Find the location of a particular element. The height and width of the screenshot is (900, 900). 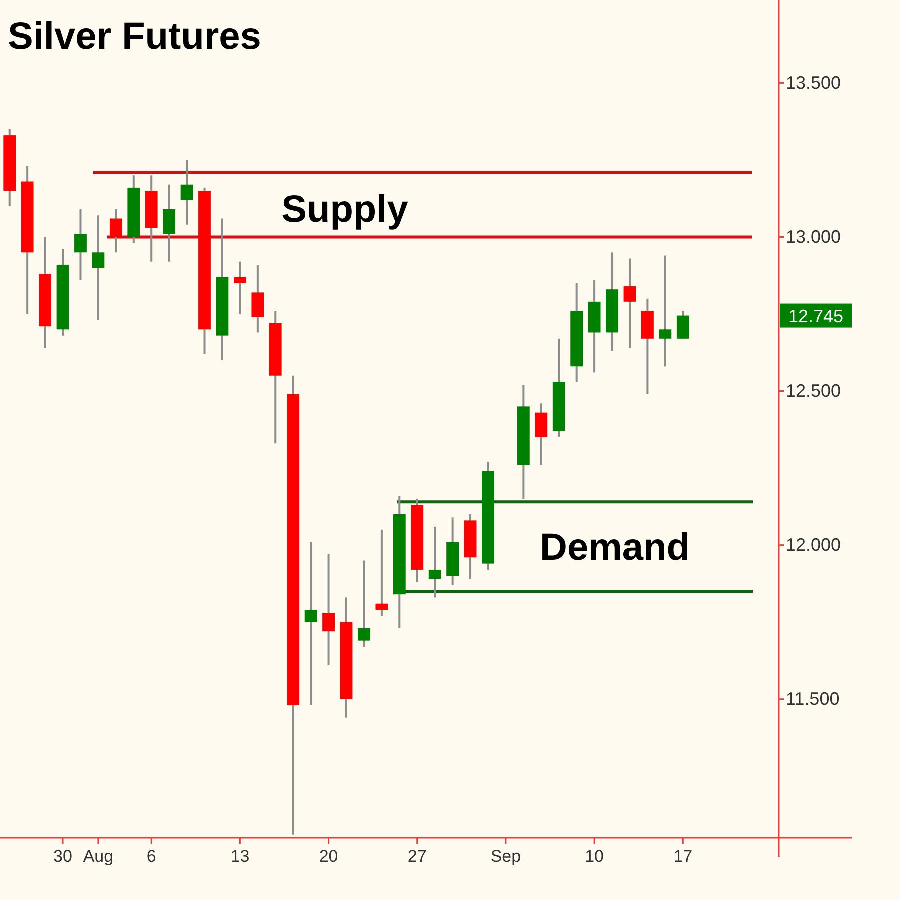

x-tick-label: 13 is located at coordinates (240, 856).